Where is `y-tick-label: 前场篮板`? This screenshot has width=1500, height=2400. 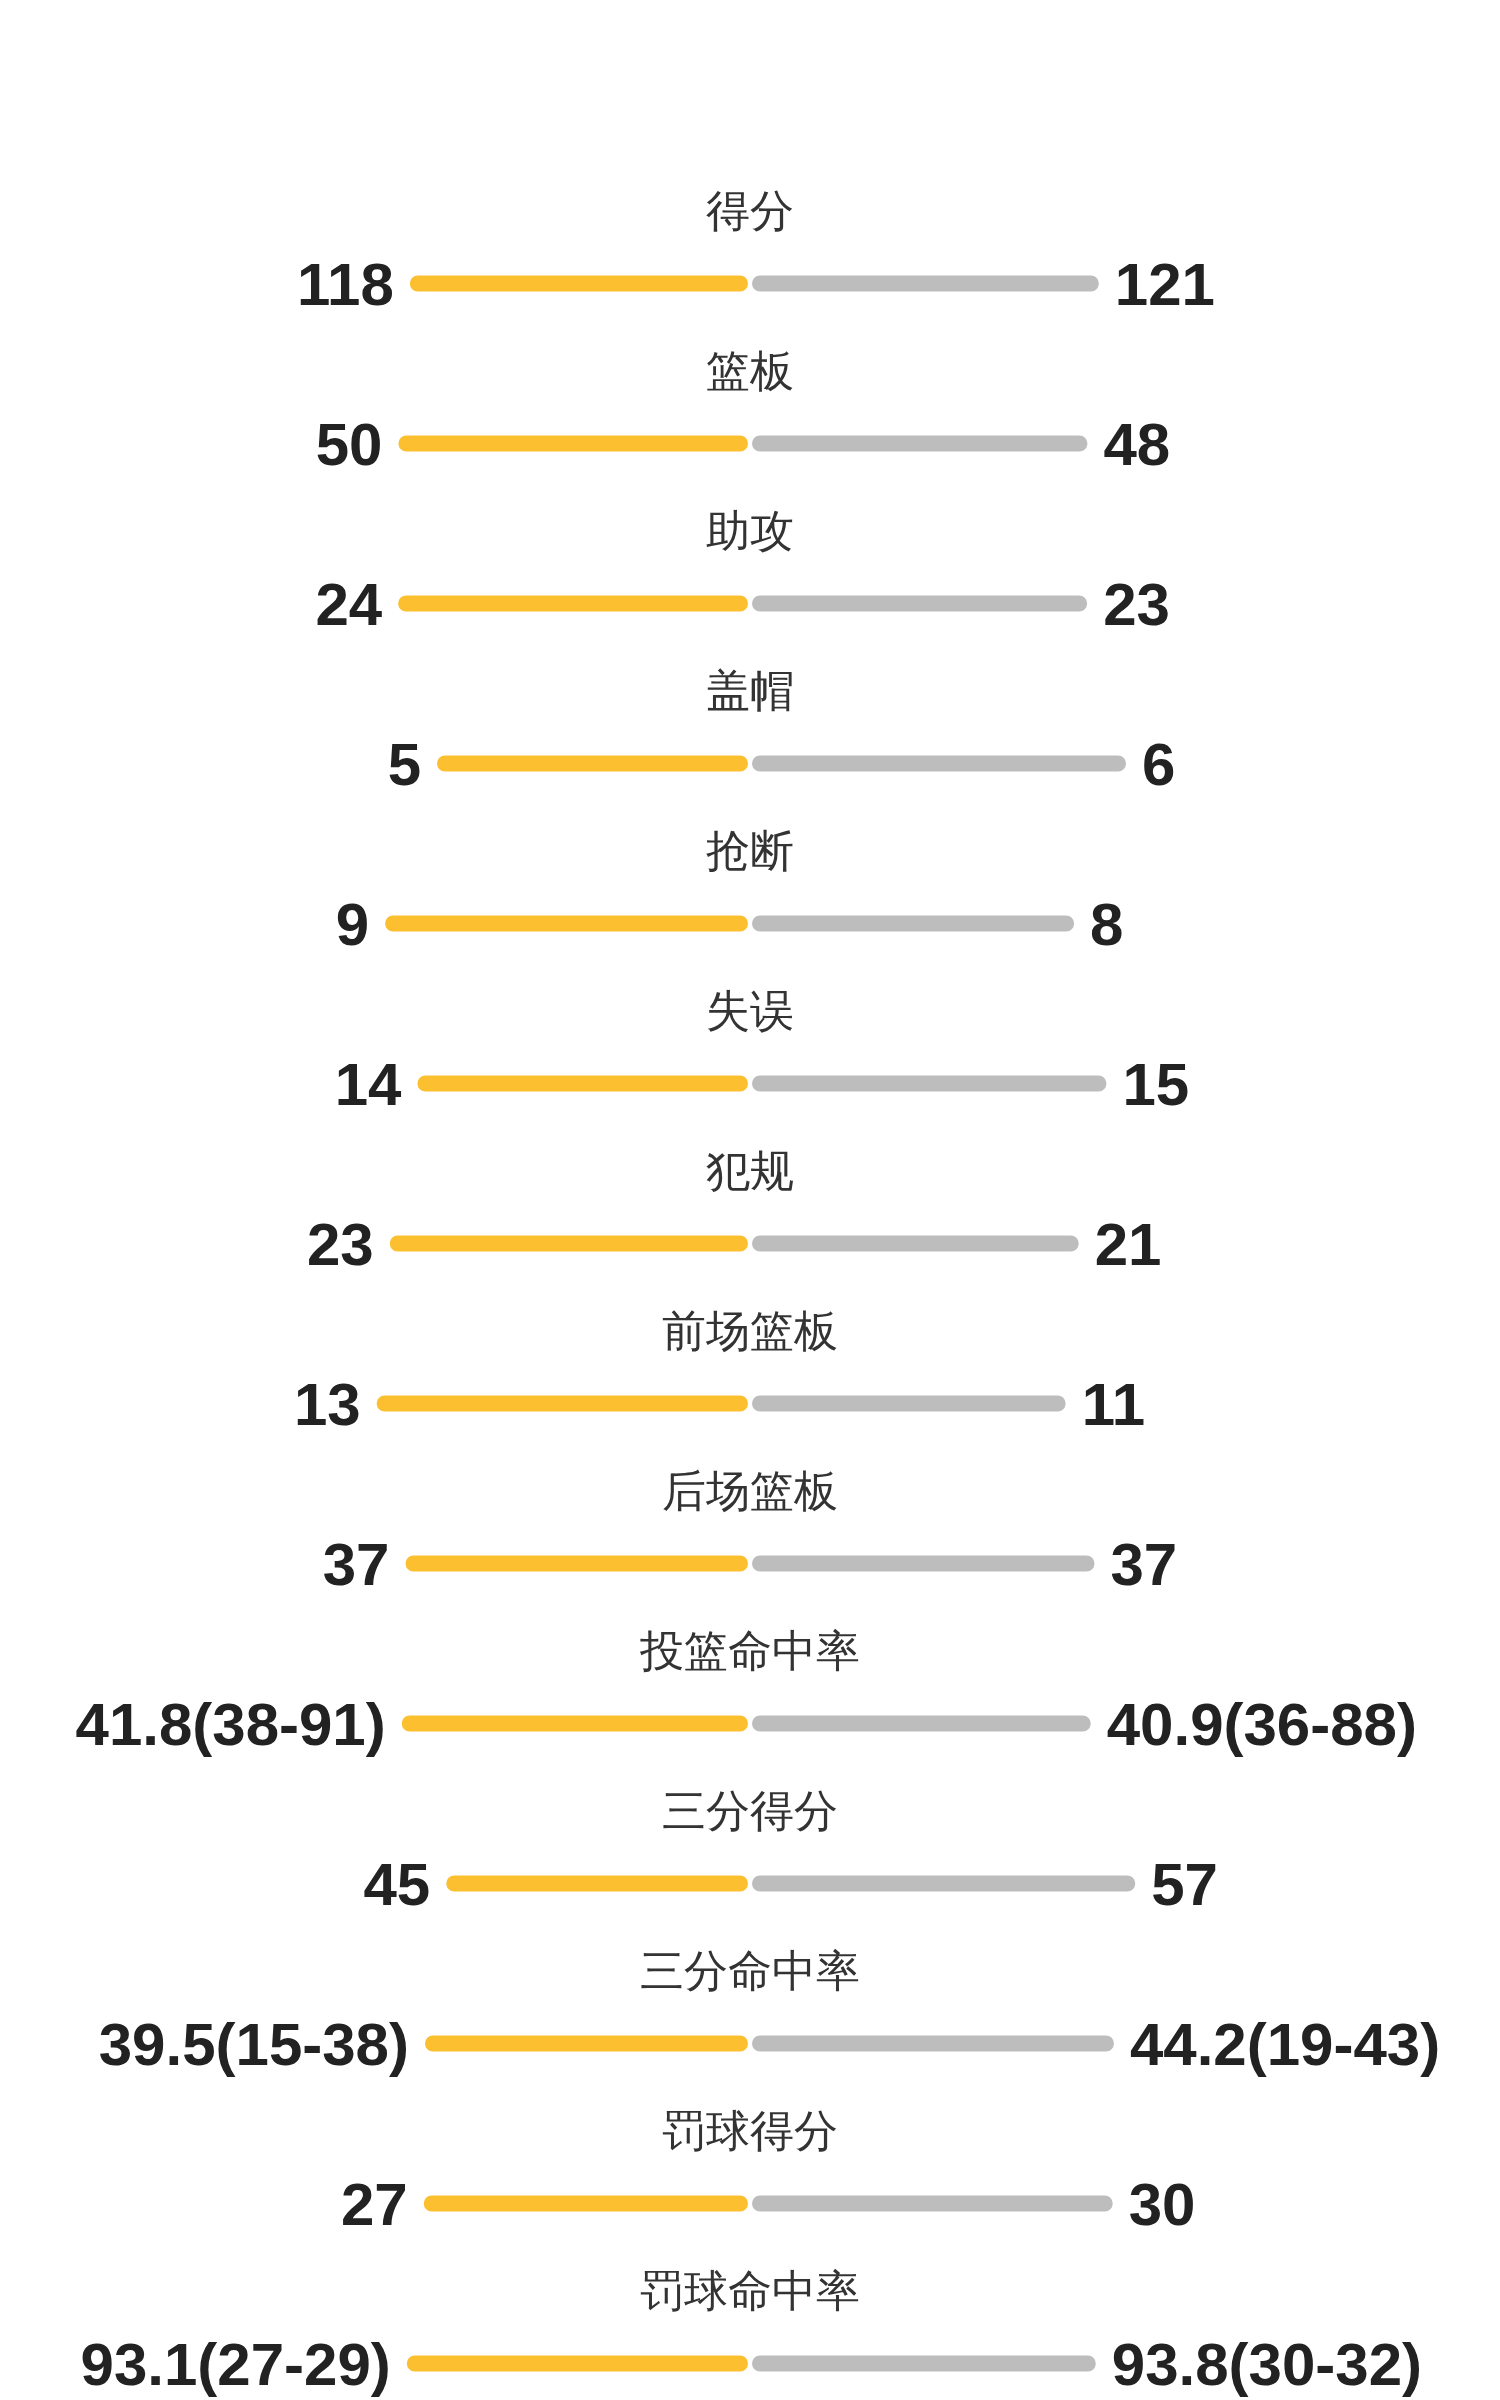 y-tick-label: 前场篮板 is located at coordinates (750, 1330).